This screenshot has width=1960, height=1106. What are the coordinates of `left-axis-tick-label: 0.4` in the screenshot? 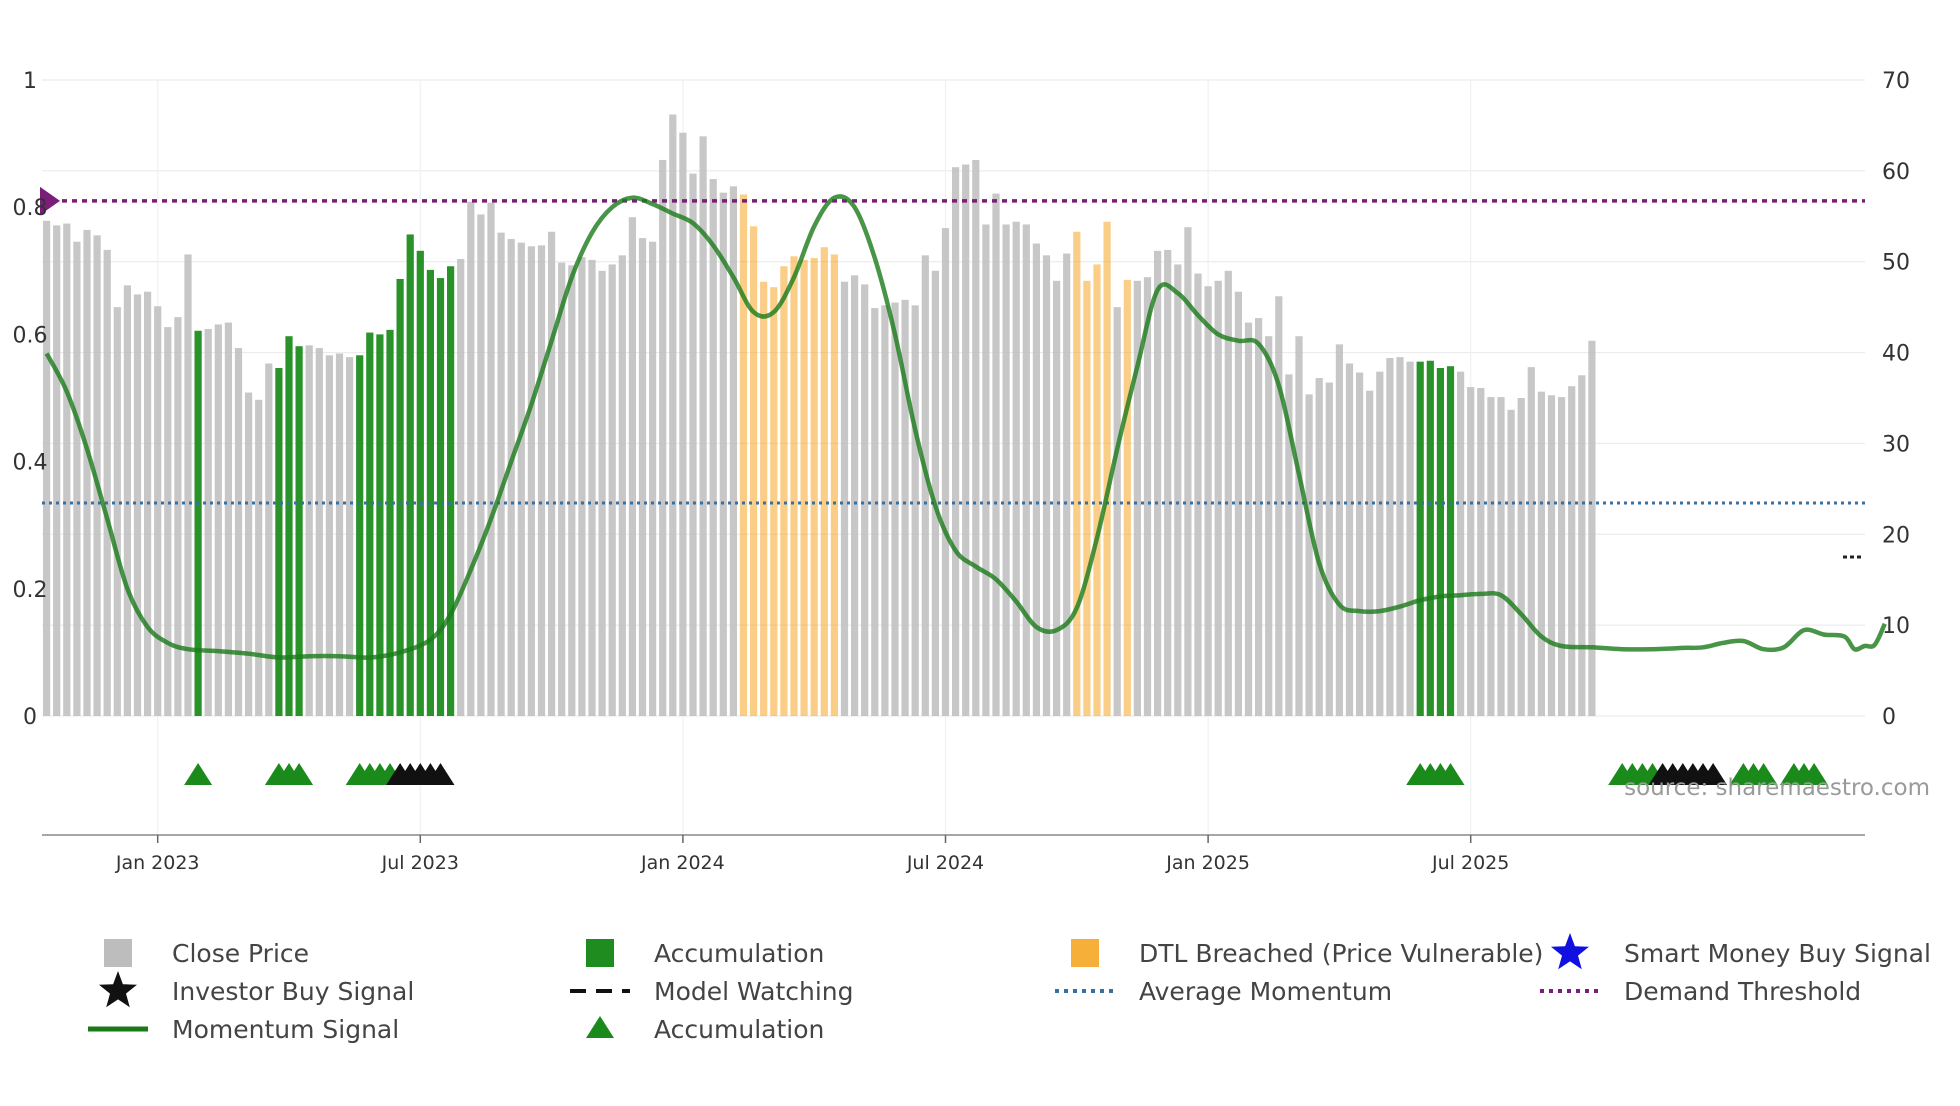 It's located at (30, 463).